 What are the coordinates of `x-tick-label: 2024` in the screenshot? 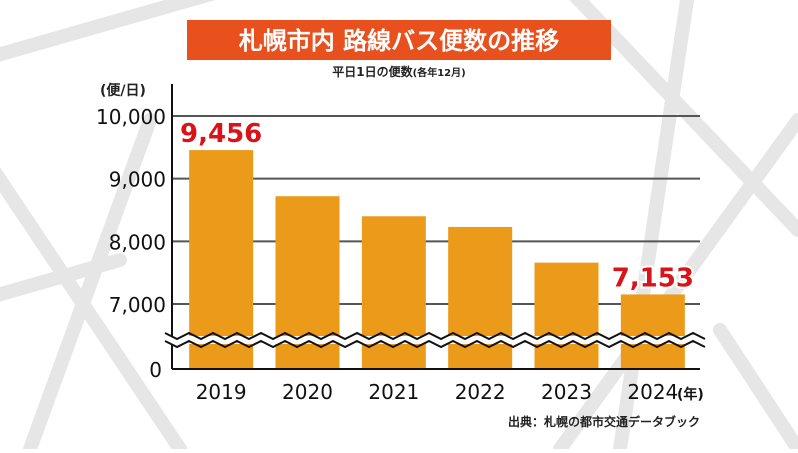 It's located at (652, 392).